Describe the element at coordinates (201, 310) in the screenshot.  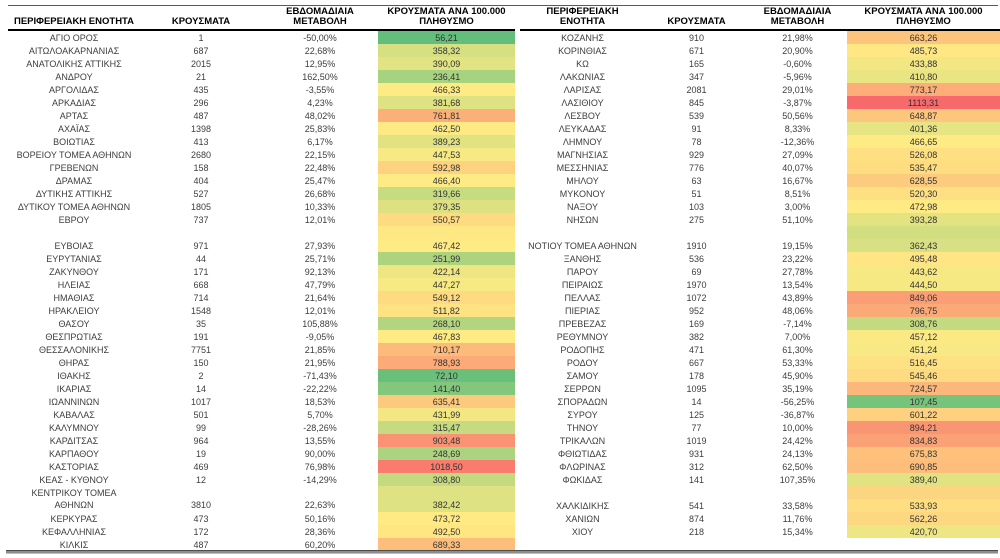
I see `cell-cases: 1548` at that location.